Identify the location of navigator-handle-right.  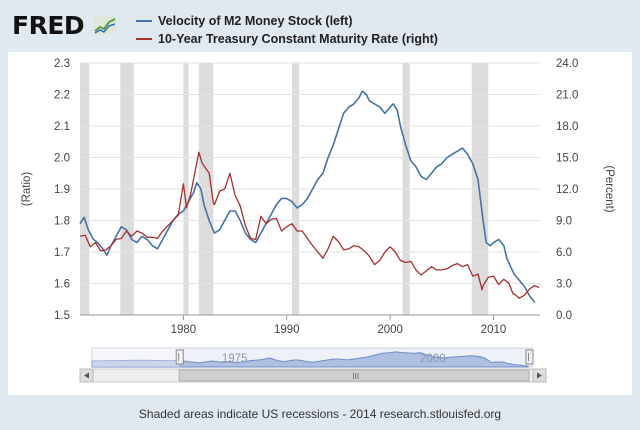
(529, 357).